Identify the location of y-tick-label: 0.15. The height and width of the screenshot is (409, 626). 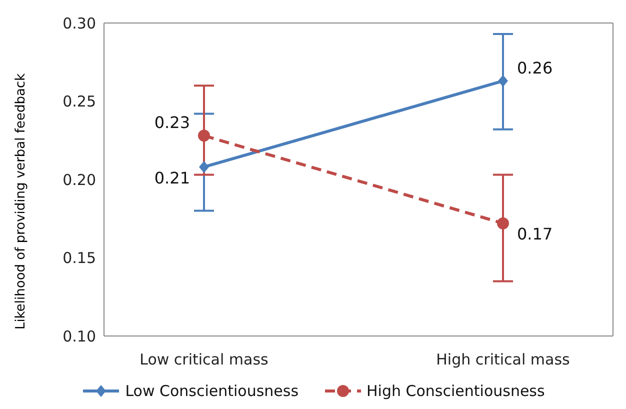
(79, 258).